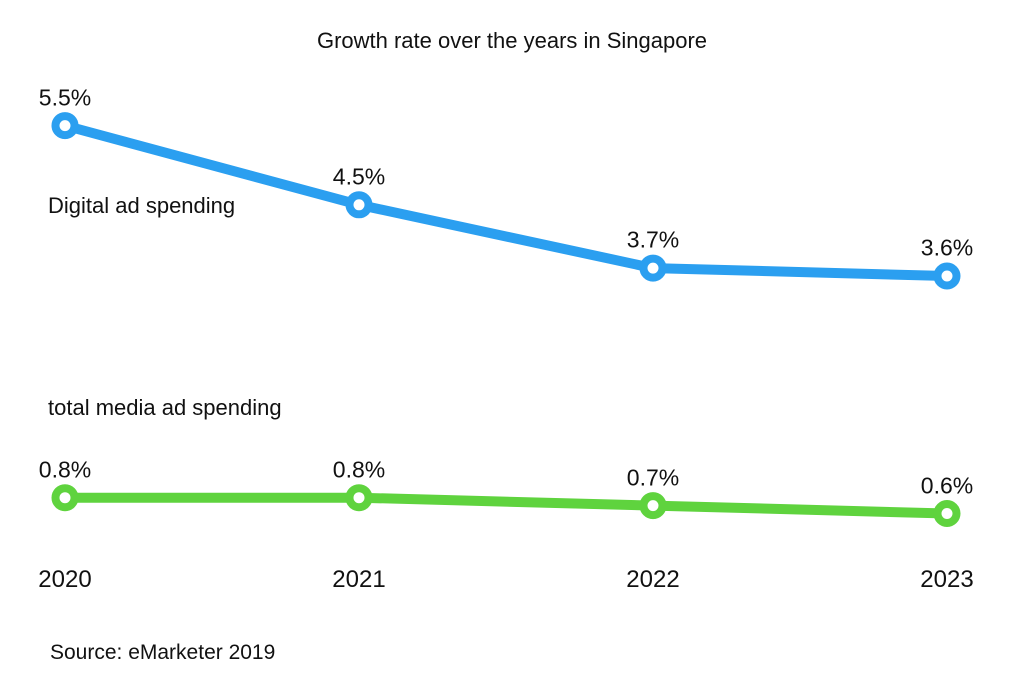 This screenshot has height=680, width=1024. Describe the element at coordinates (163, 652) in the screenshot. I see `source-note: Source: eMarketer 2019` at that location.